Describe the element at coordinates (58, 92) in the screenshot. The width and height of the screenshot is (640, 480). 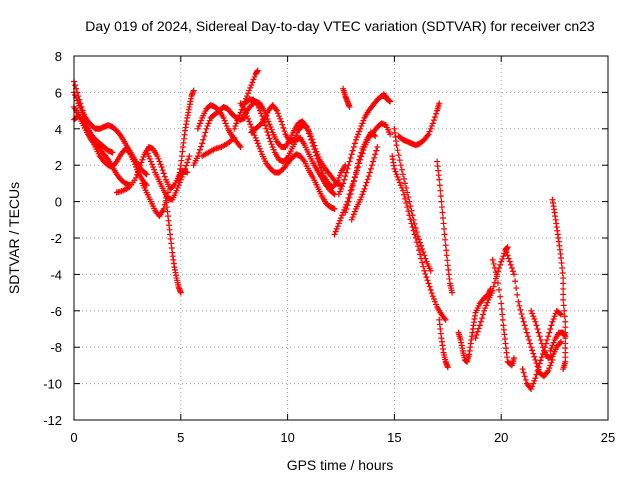
I see `y-tick-label: 6` at that location.